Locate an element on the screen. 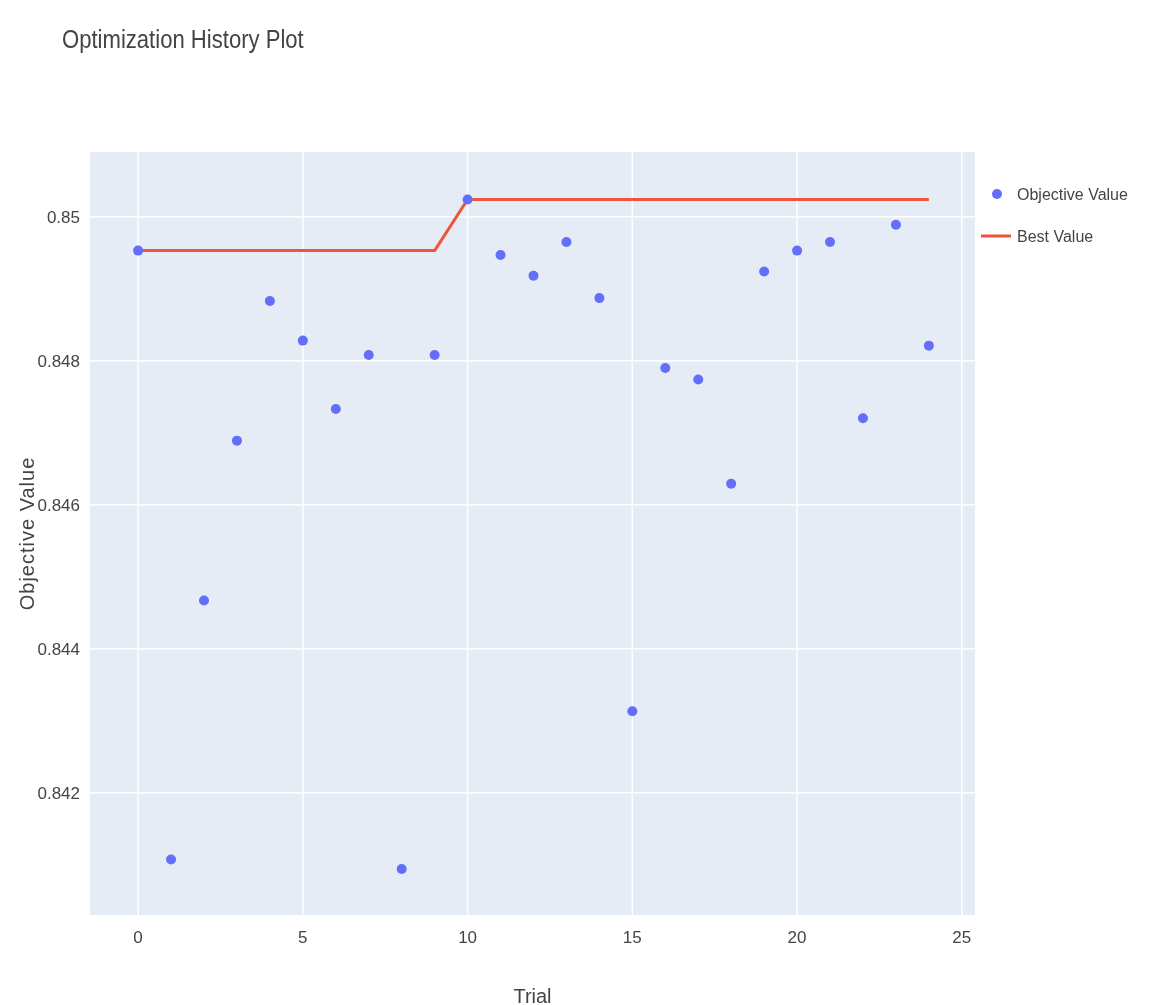  x-tick-label: 25 is located at coordinates (962, 937).